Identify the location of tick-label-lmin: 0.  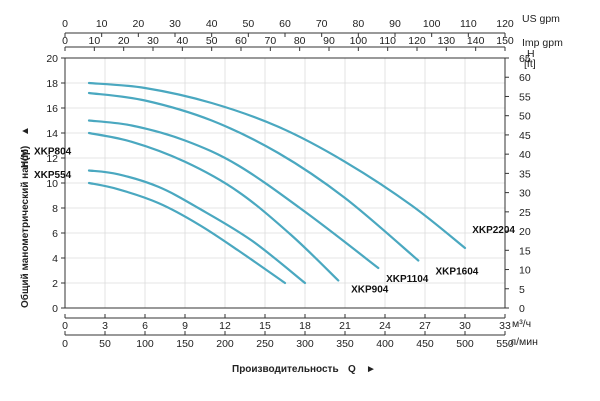
(65, 344).